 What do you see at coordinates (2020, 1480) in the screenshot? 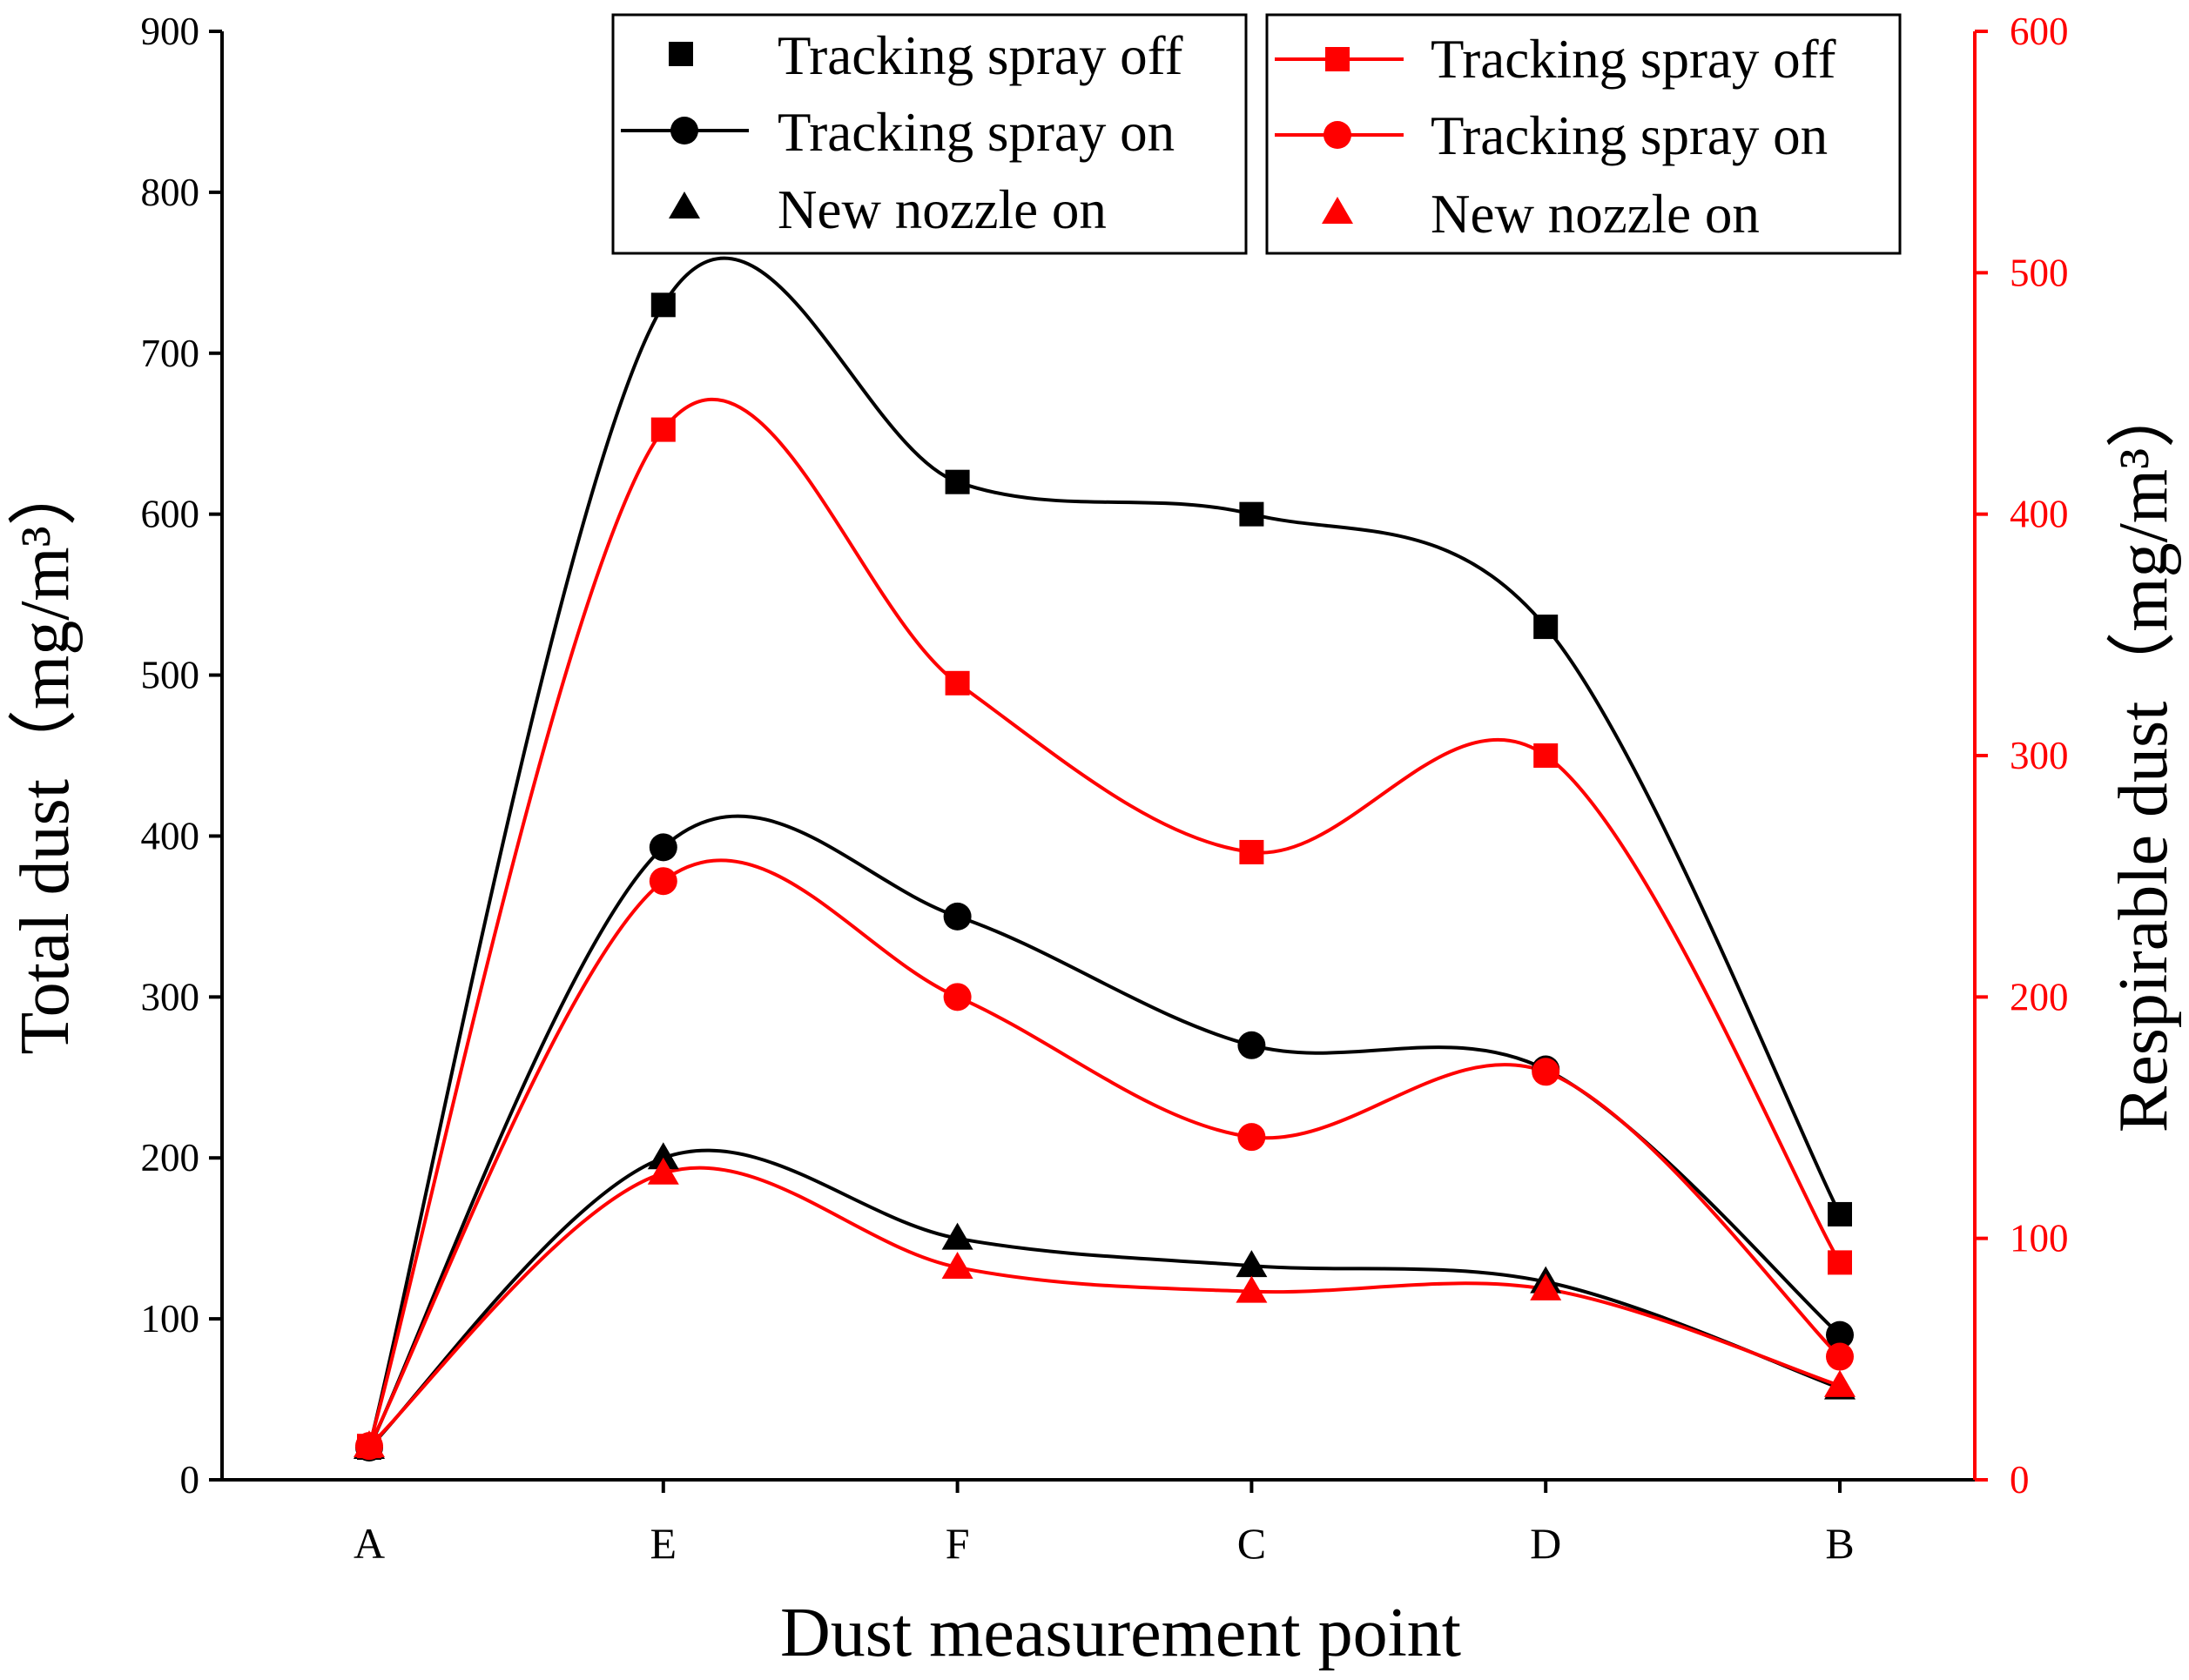
I see `right-y-tick-label: 0` at bounding box center [2020, 1480].